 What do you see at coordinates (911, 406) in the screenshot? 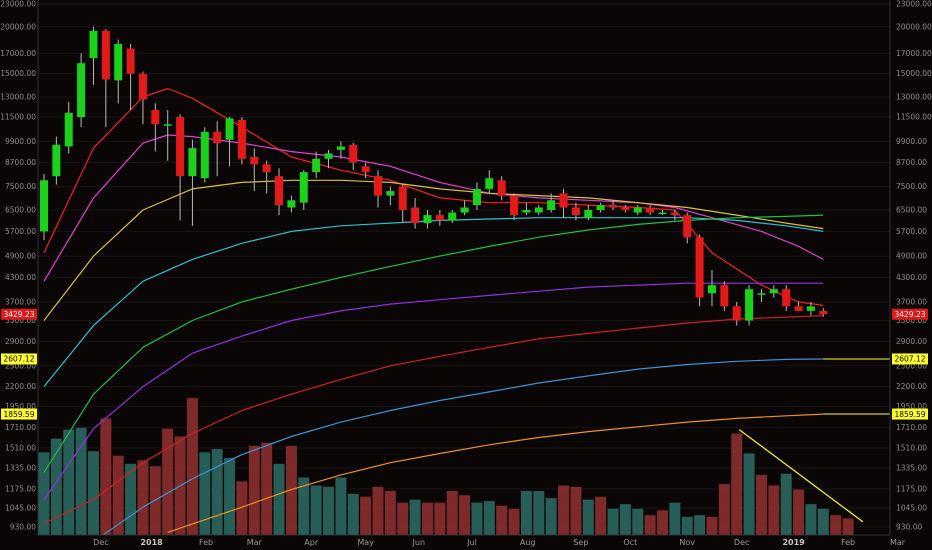
I see `y-tick-right: 1950.00` at bounding box center [911, 406].